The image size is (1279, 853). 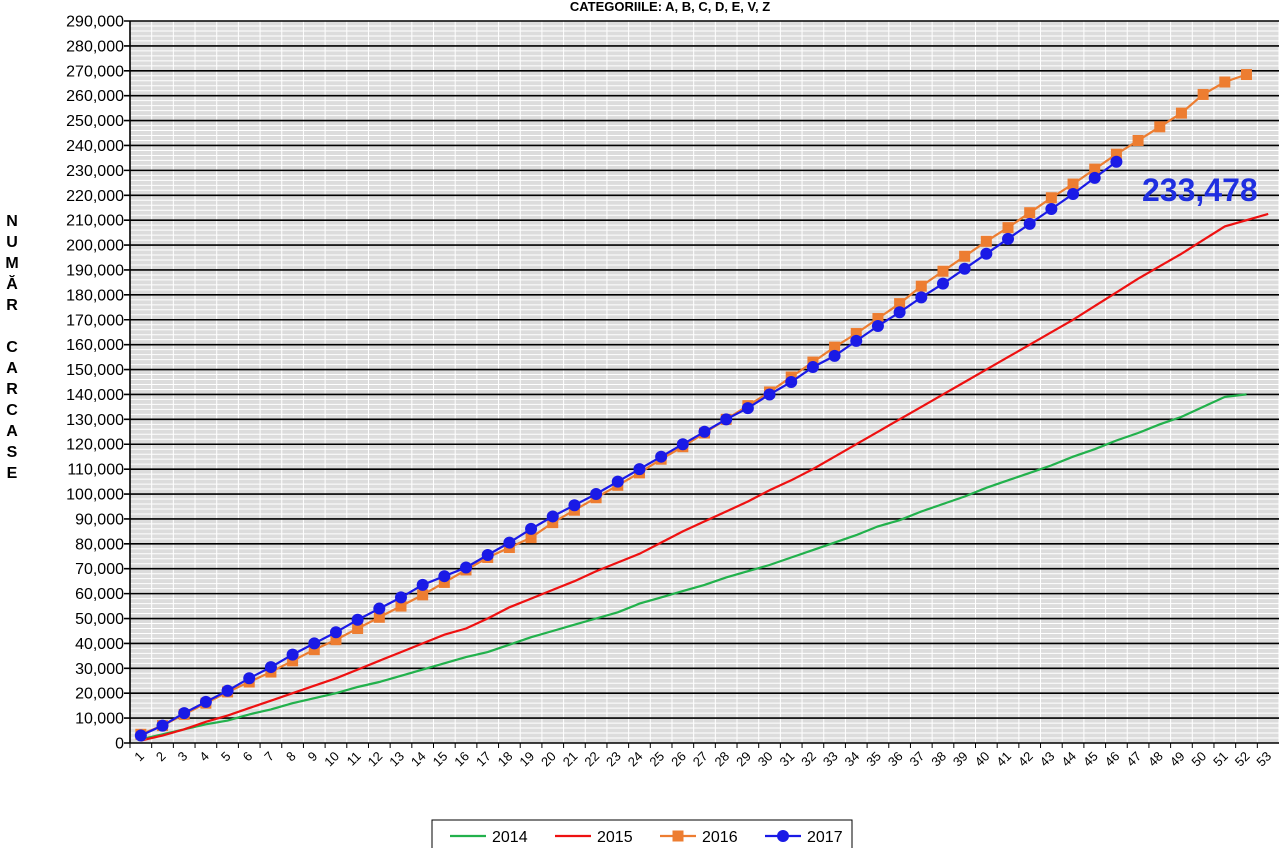 I want to click on x-tick-label: 19, so click(x=526, y=759).